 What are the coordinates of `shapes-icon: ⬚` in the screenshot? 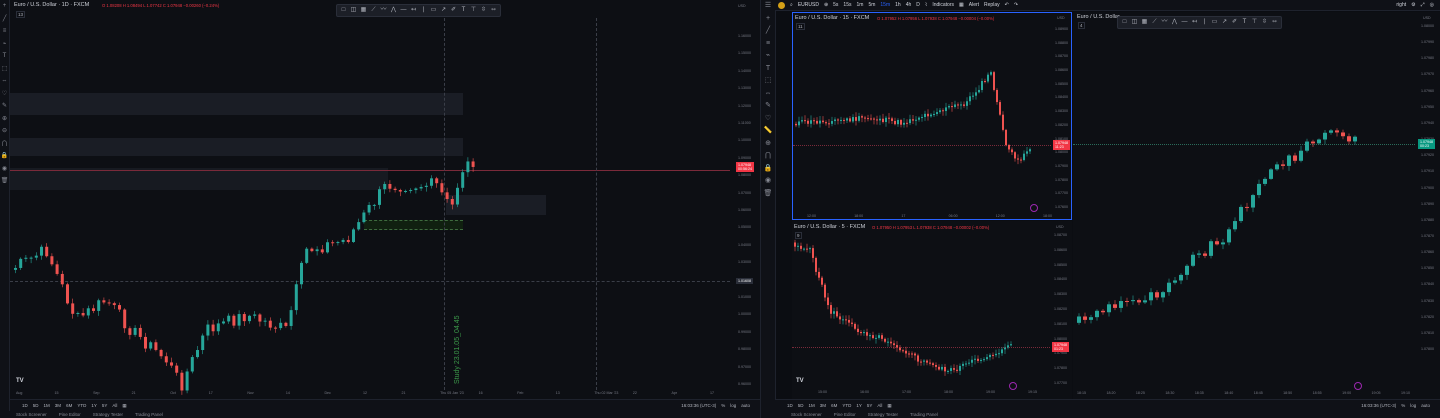 It's located at (4, 68).